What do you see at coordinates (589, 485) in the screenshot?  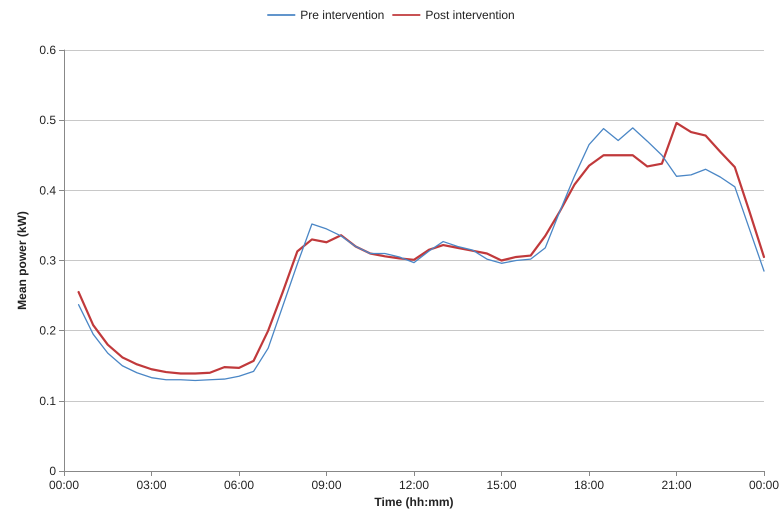 I see `x-tick-label: 18:00` at bounding box center [589, 485].